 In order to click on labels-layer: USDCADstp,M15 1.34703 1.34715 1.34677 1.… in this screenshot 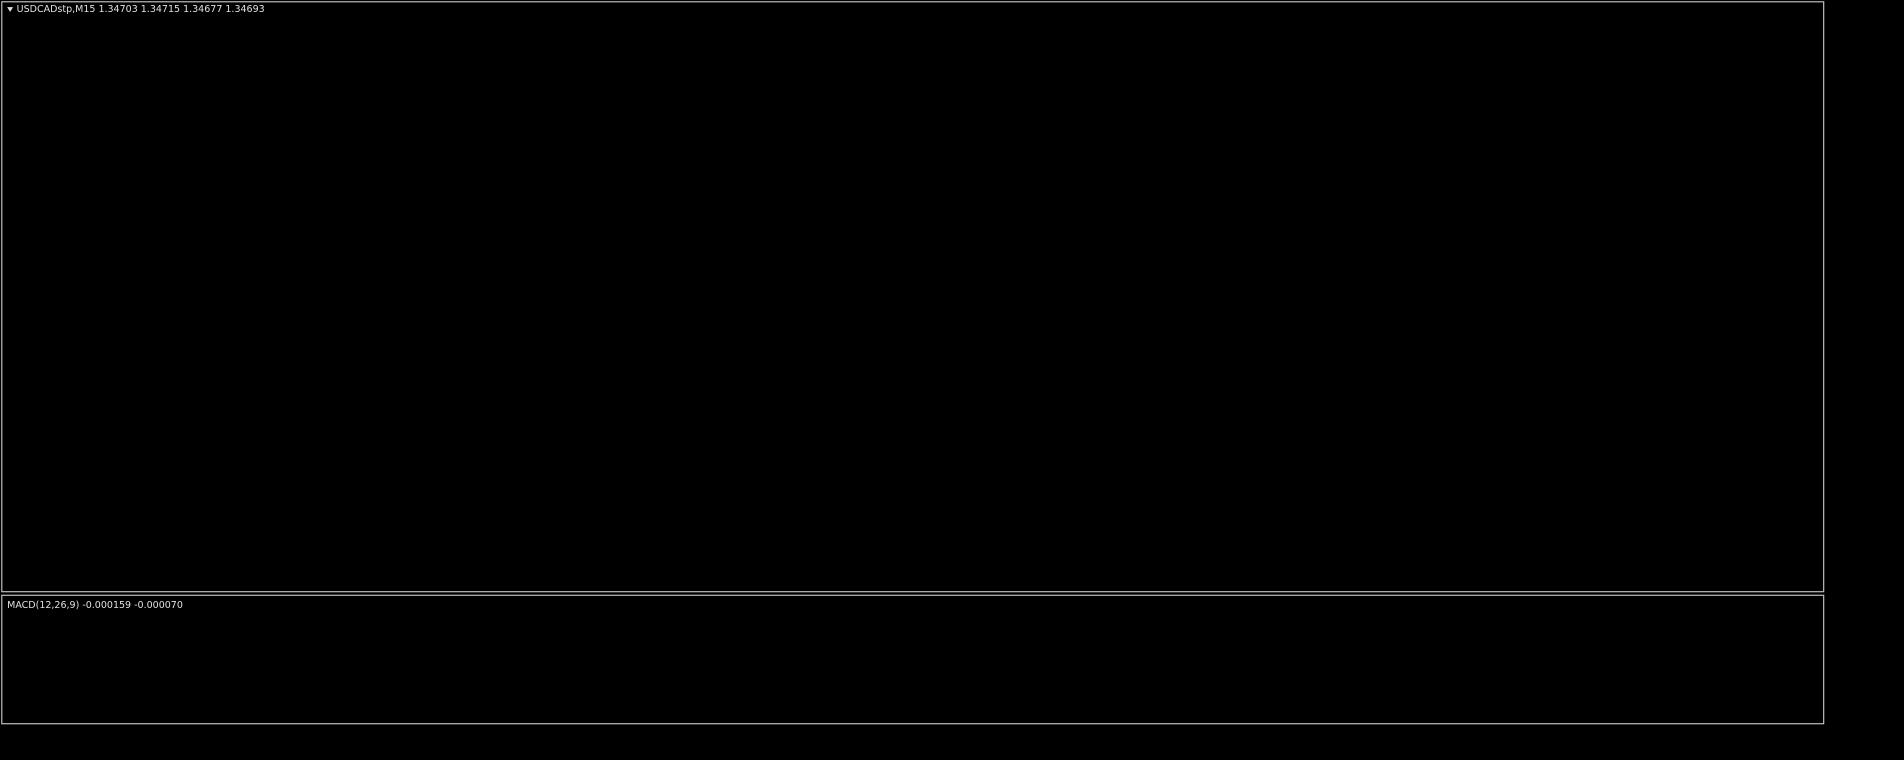, I will do `click(136, 307)`.